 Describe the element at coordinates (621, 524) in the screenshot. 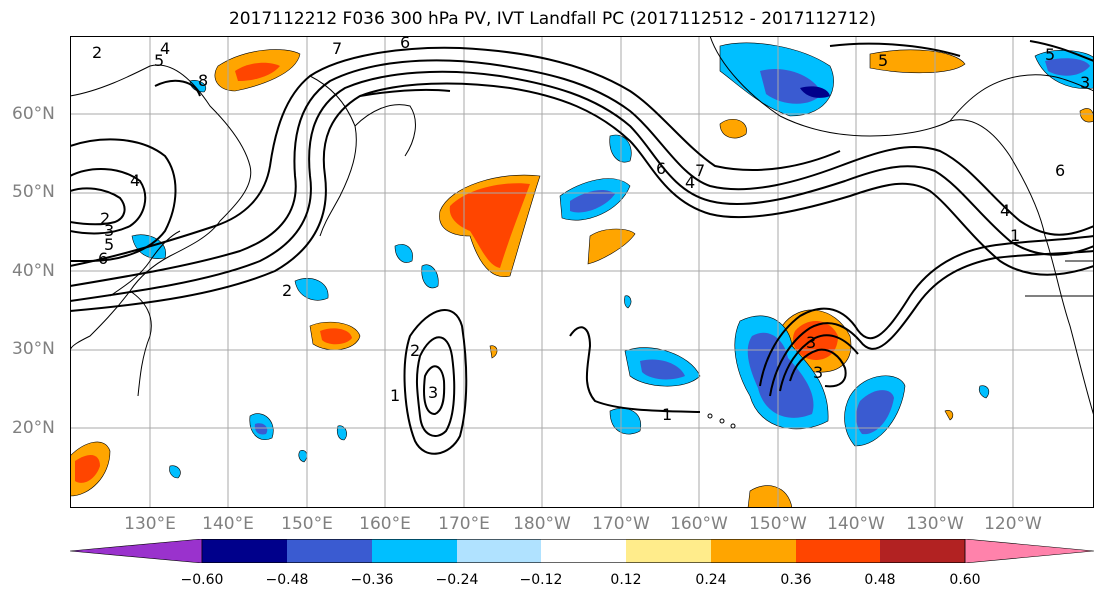

I see `lon-label-170w: 170°W` at that location.